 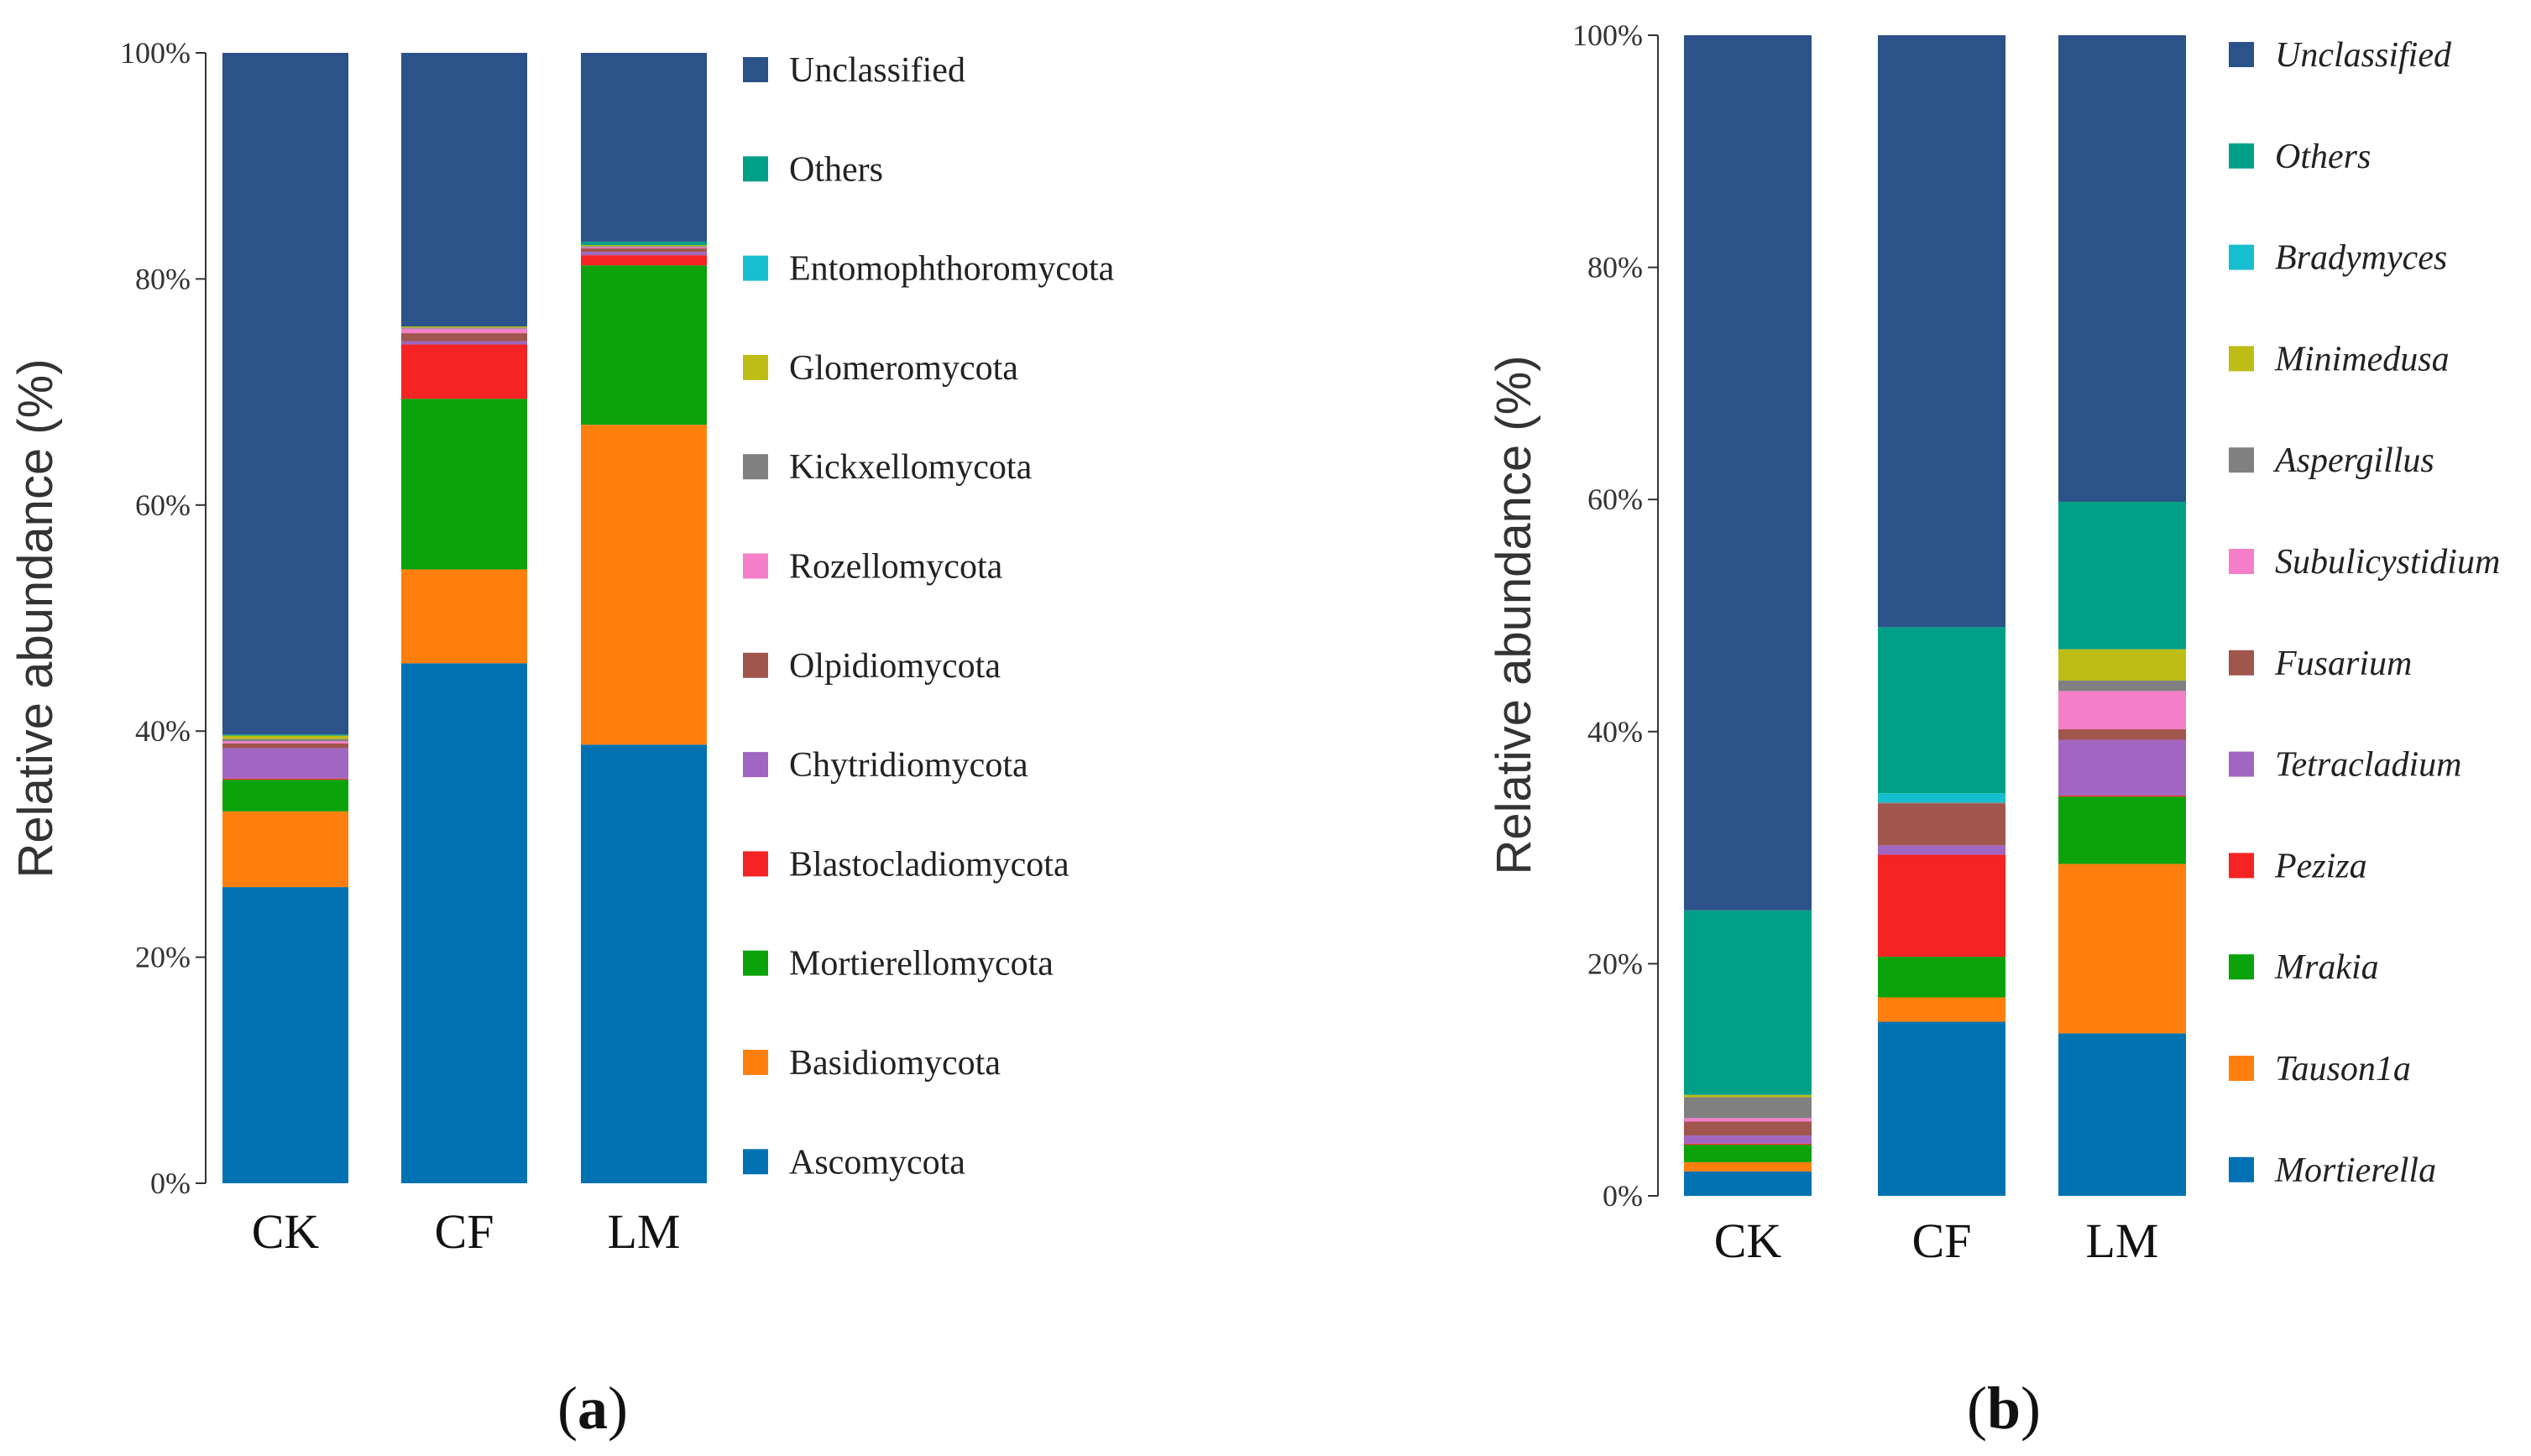 What do you see at coordinates (1748, 1108) in the screenshot?
I see `bar-segment-ck-aspergillus` at bounding box center [1748, 1108].